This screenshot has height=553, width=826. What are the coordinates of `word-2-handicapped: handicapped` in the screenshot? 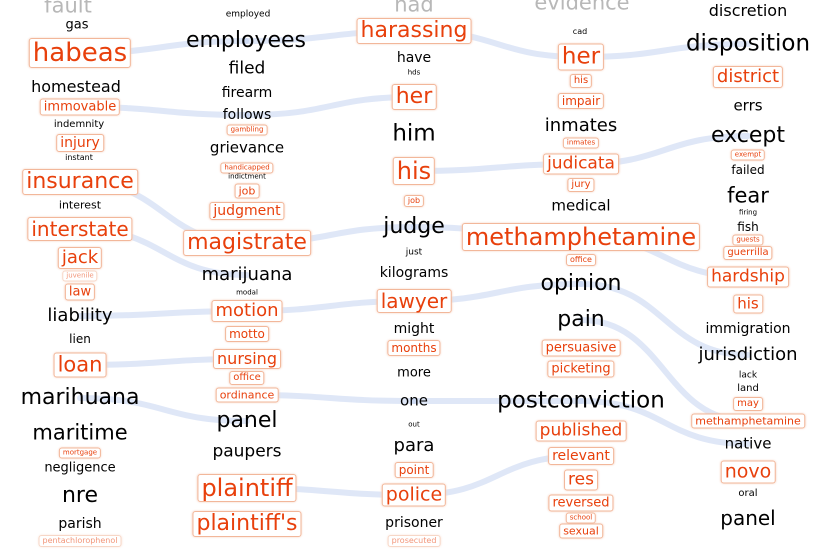 It's located at (247, 168).